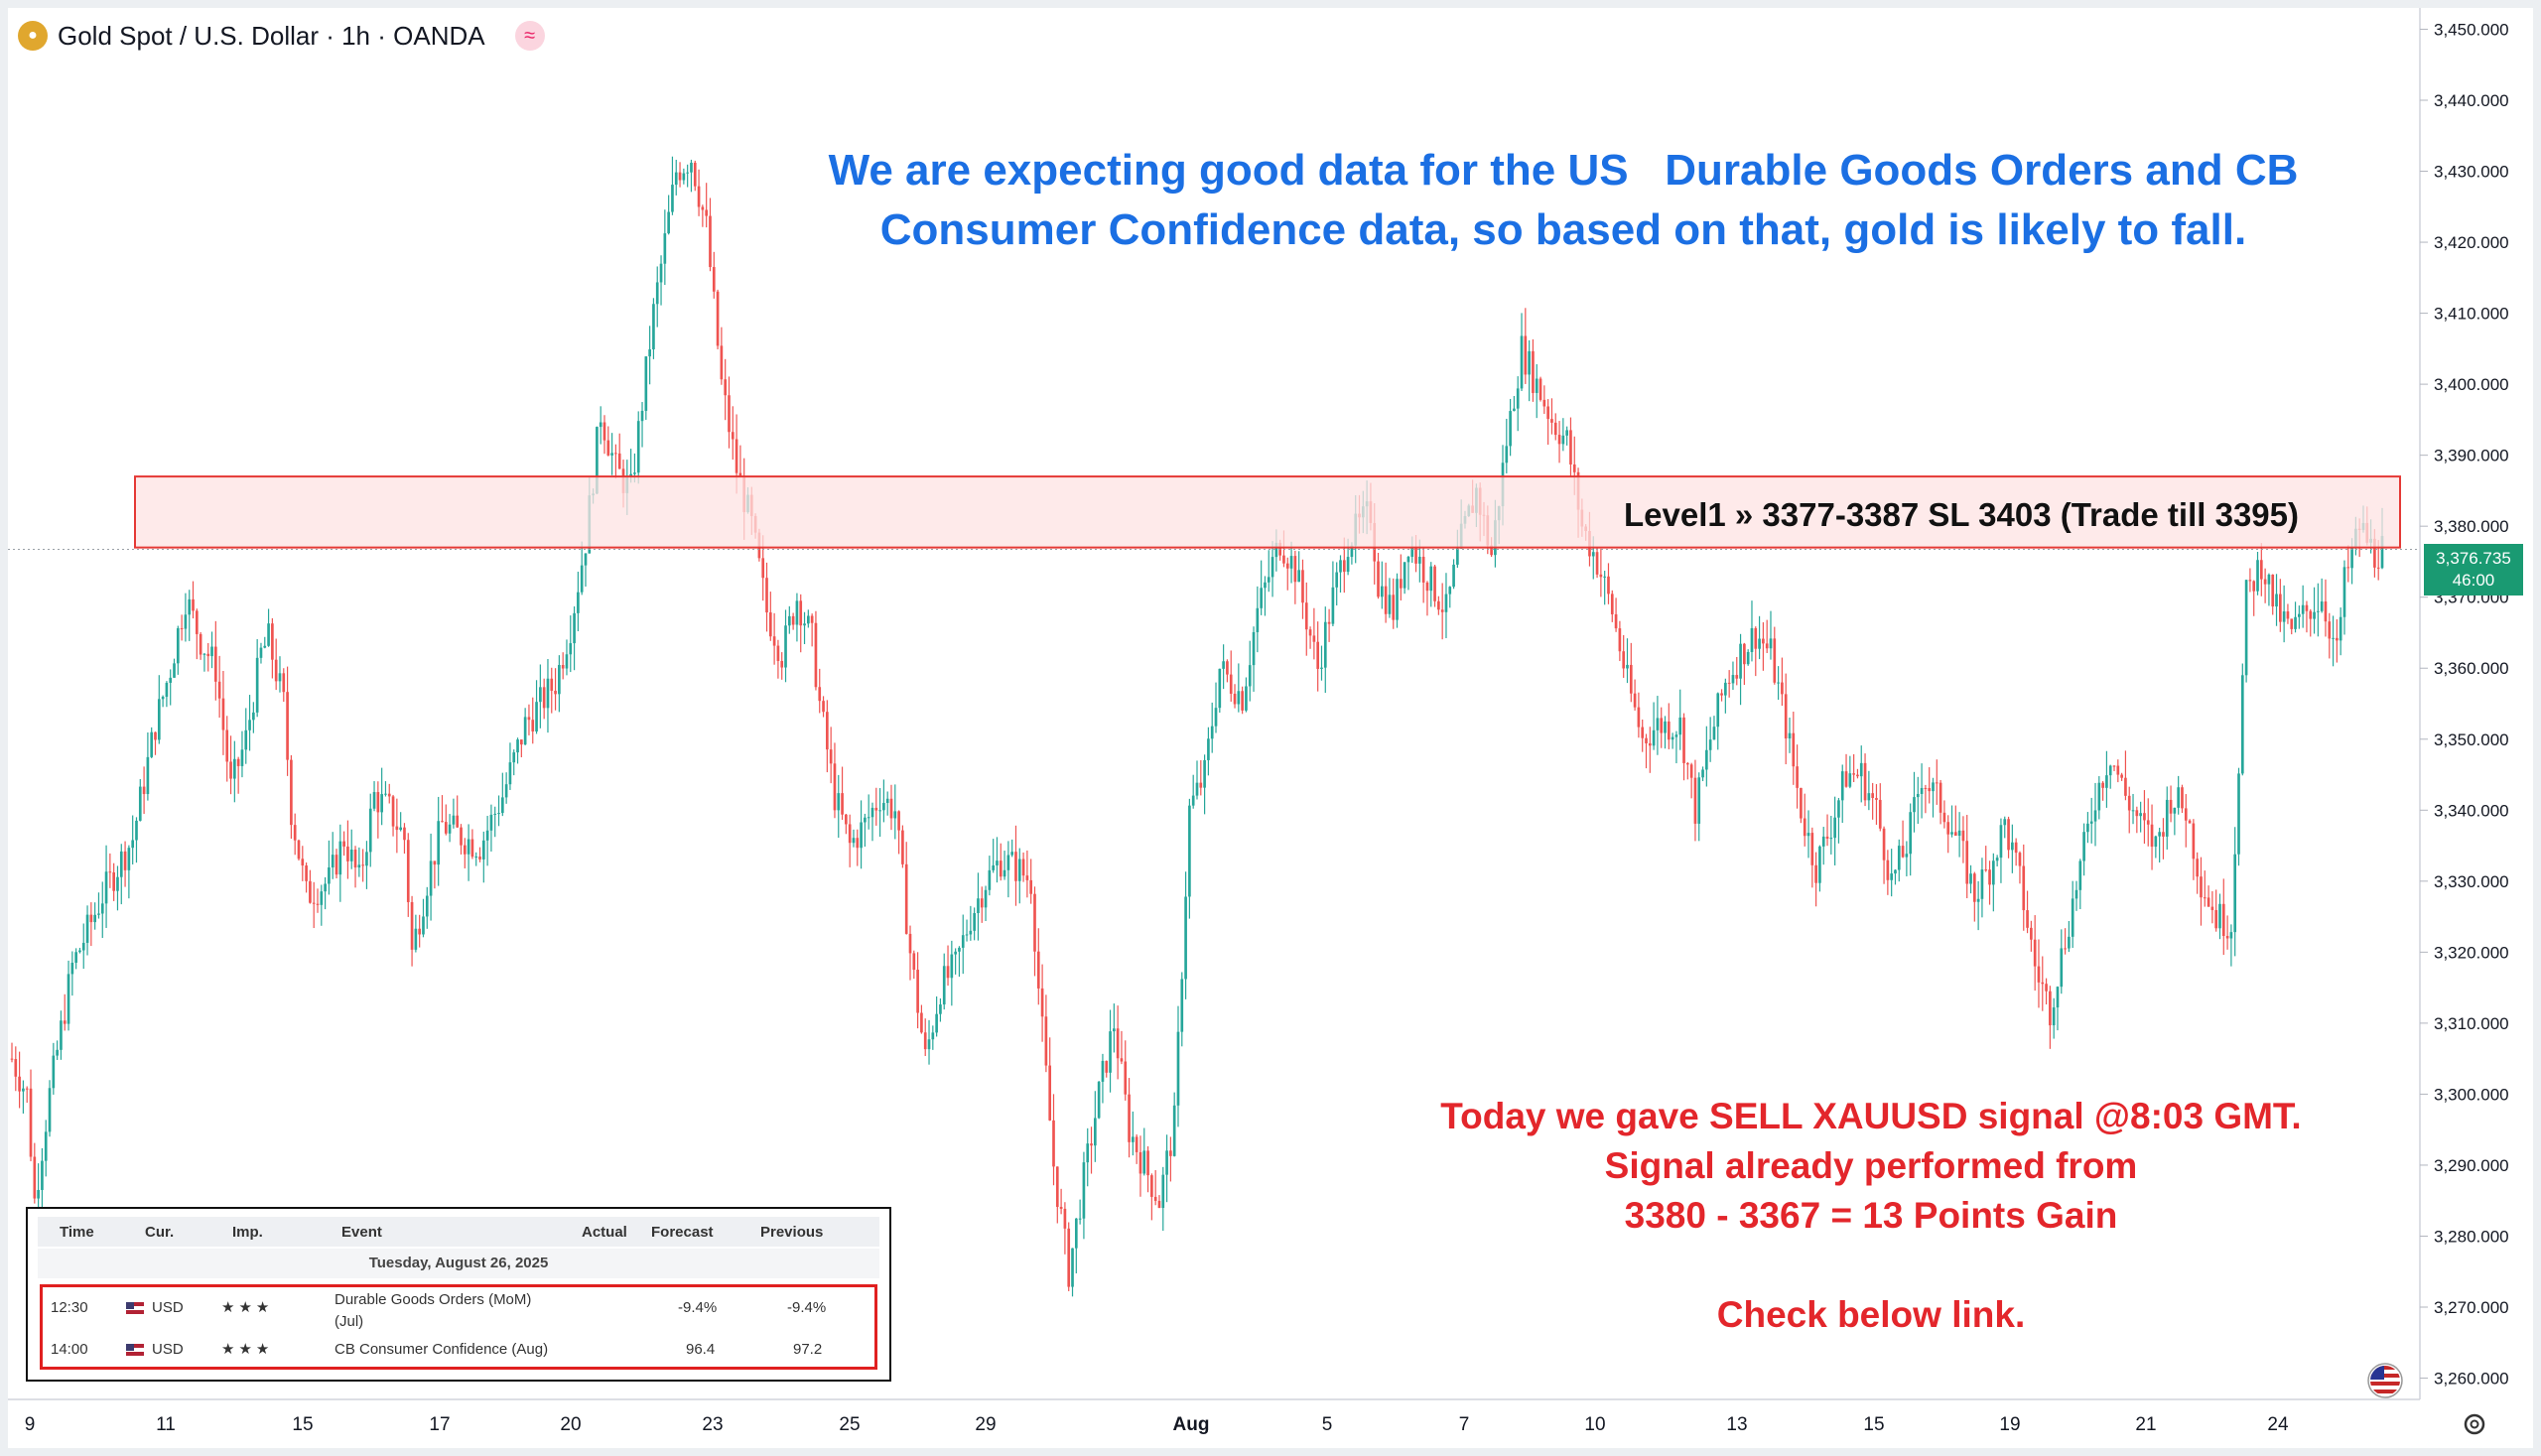 Image resolution: width=2541 pixels, height=1456 pixels. I want to click on y-tick-label: 3,260.000, so click(2471, 1379).